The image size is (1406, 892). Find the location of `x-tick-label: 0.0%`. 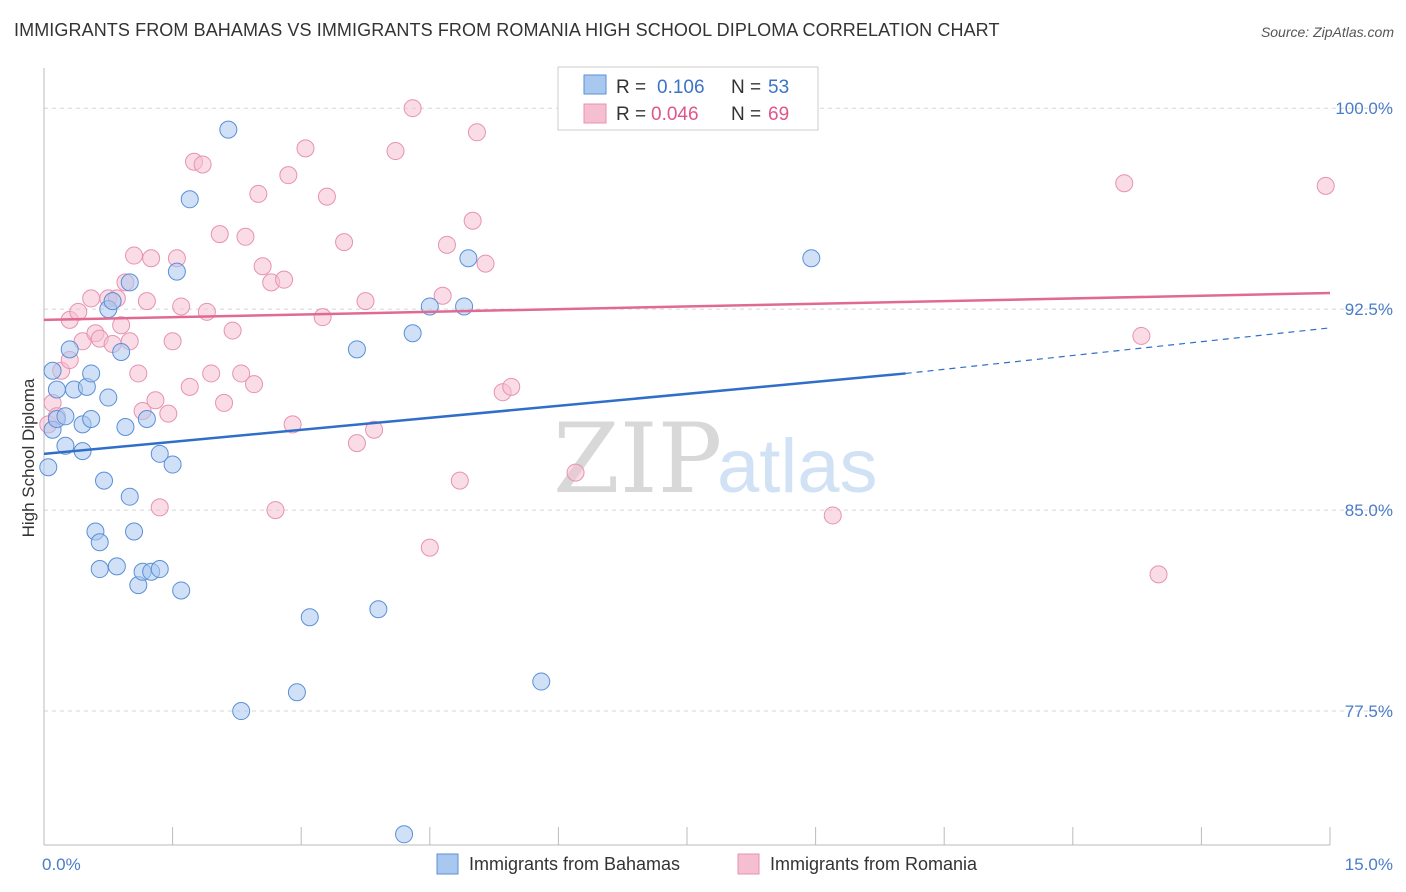

x-tick-label: 0.0% is located at coordinates (61, 864).